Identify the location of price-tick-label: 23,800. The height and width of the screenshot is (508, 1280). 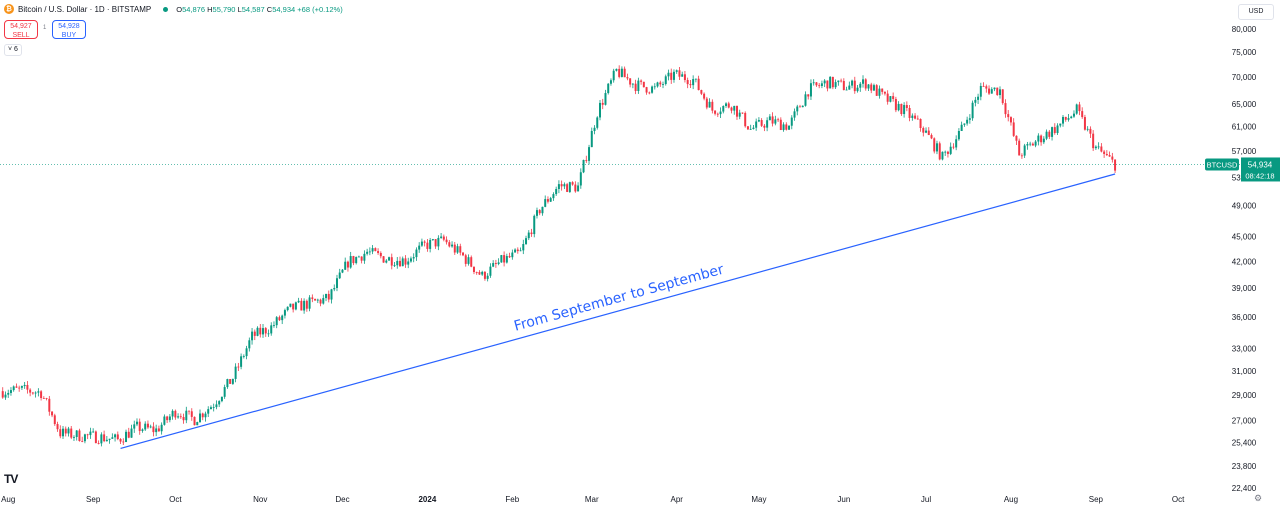
(1244, 466).